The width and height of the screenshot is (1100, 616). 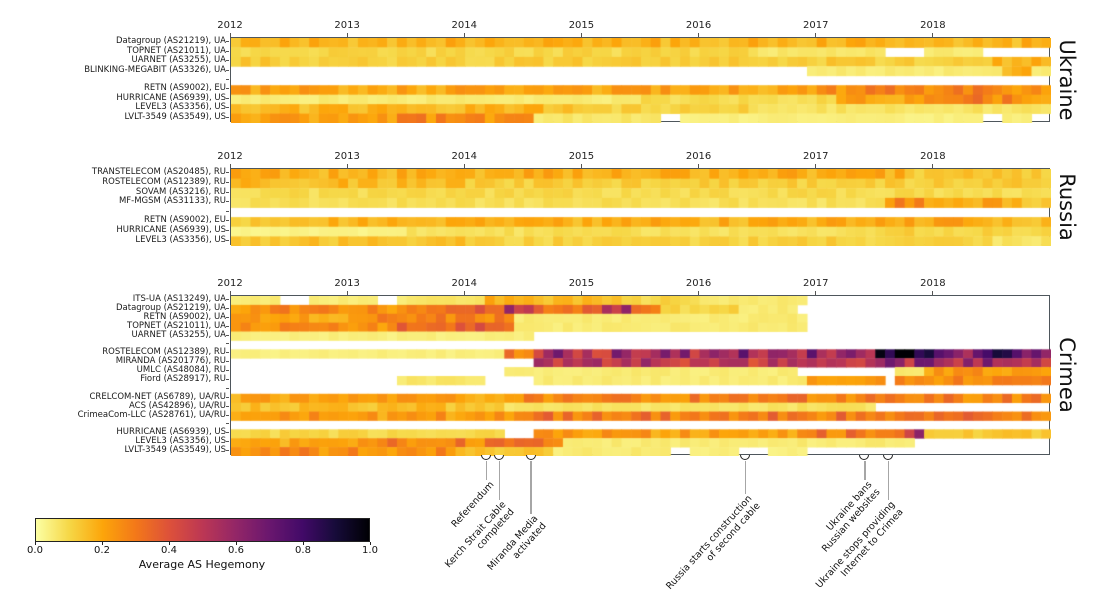 I want to click on event-label-line: Russia starts construction, so click(x=709, y=542).